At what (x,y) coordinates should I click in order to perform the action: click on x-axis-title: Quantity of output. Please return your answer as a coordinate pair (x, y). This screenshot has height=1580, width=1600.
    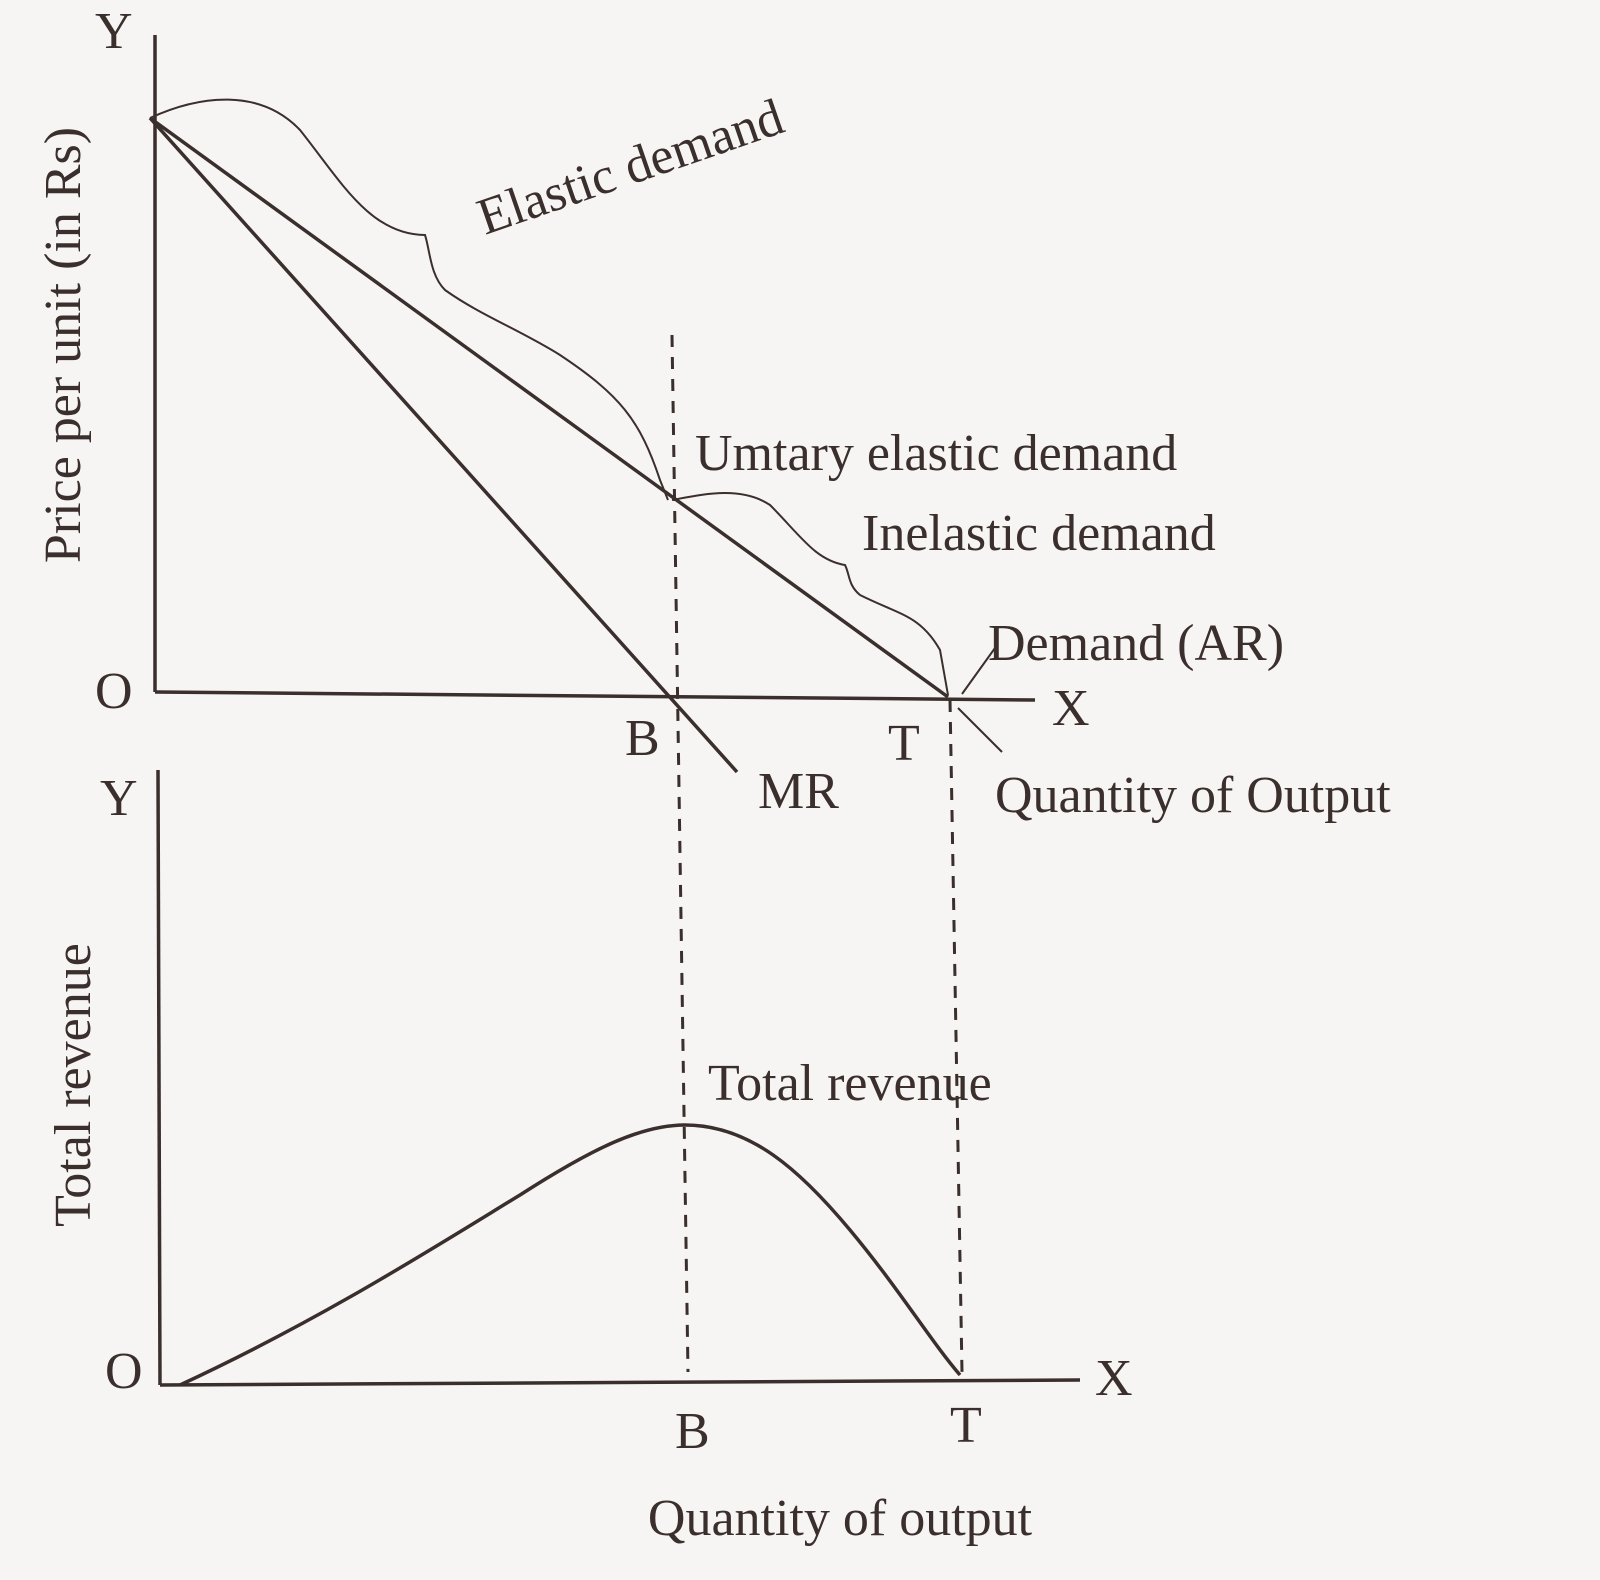
    Looking at the image, I should click on (840, 1518).